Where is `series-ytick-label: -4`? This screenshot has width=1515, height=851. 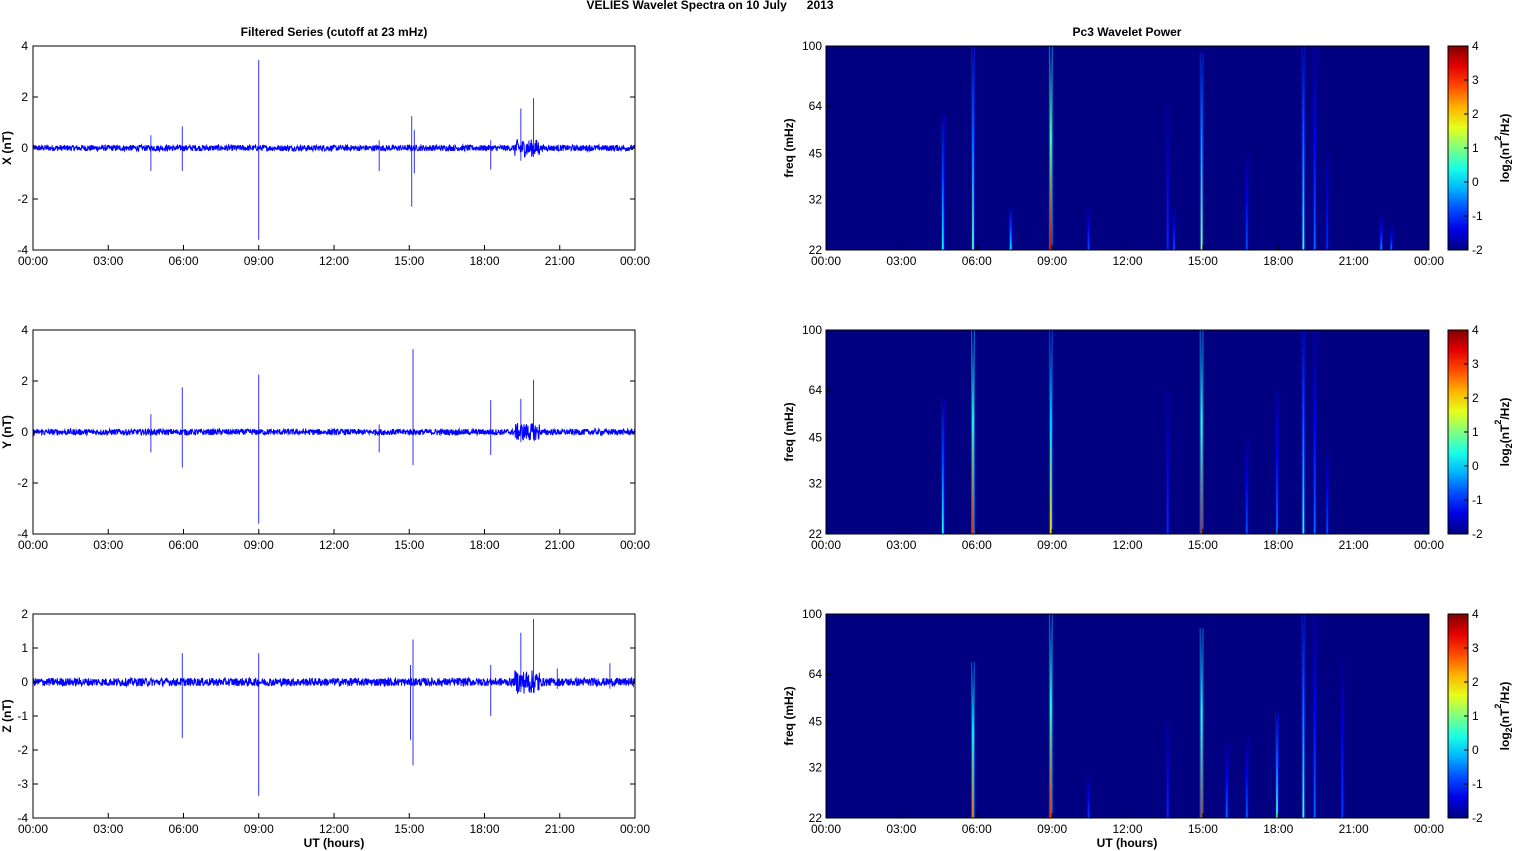
series-ytick-label: -4 is located at coordinates (22, 534).